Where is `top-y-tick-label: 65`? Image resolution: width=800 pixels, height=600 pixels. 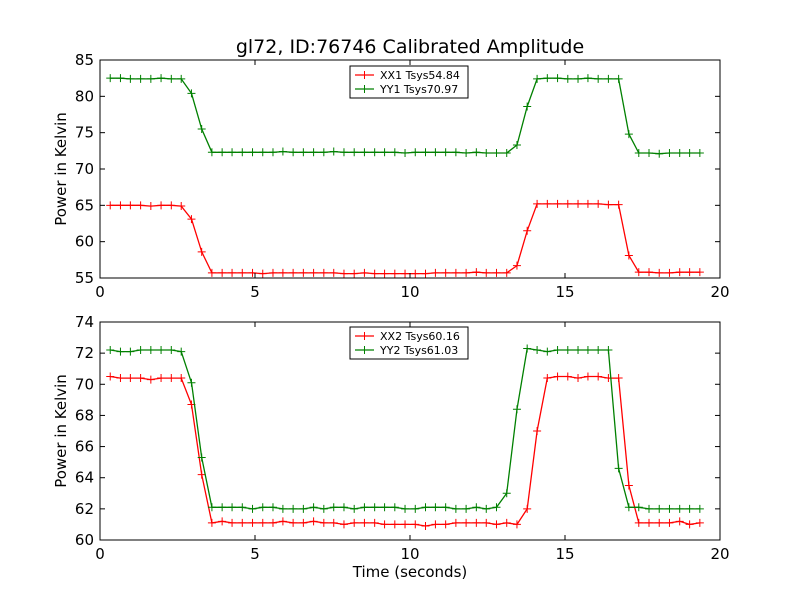
top-y-tick-label: 65 is located at coordinates (84, 205).